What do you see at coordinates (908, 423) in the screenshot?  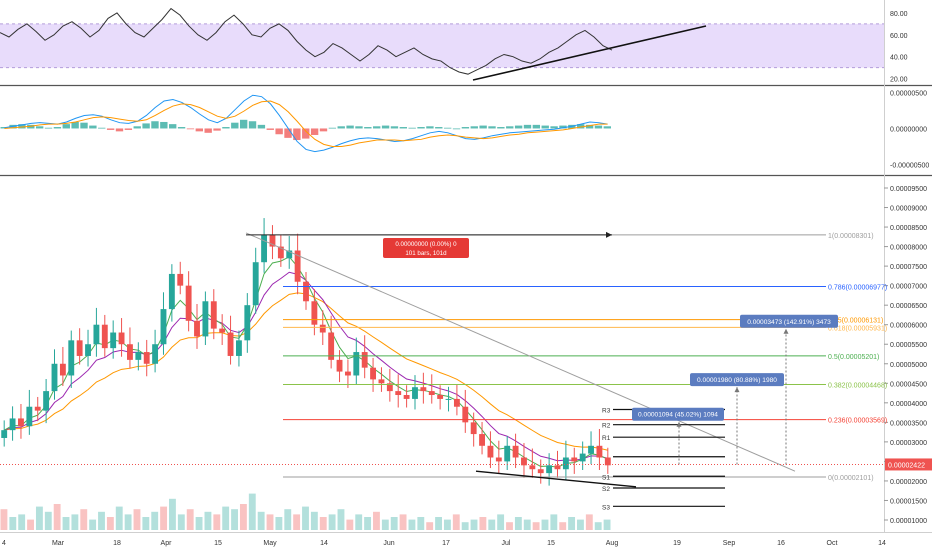 I see `price-tick-label: 0.00003500` at bounding box center [908, 423].